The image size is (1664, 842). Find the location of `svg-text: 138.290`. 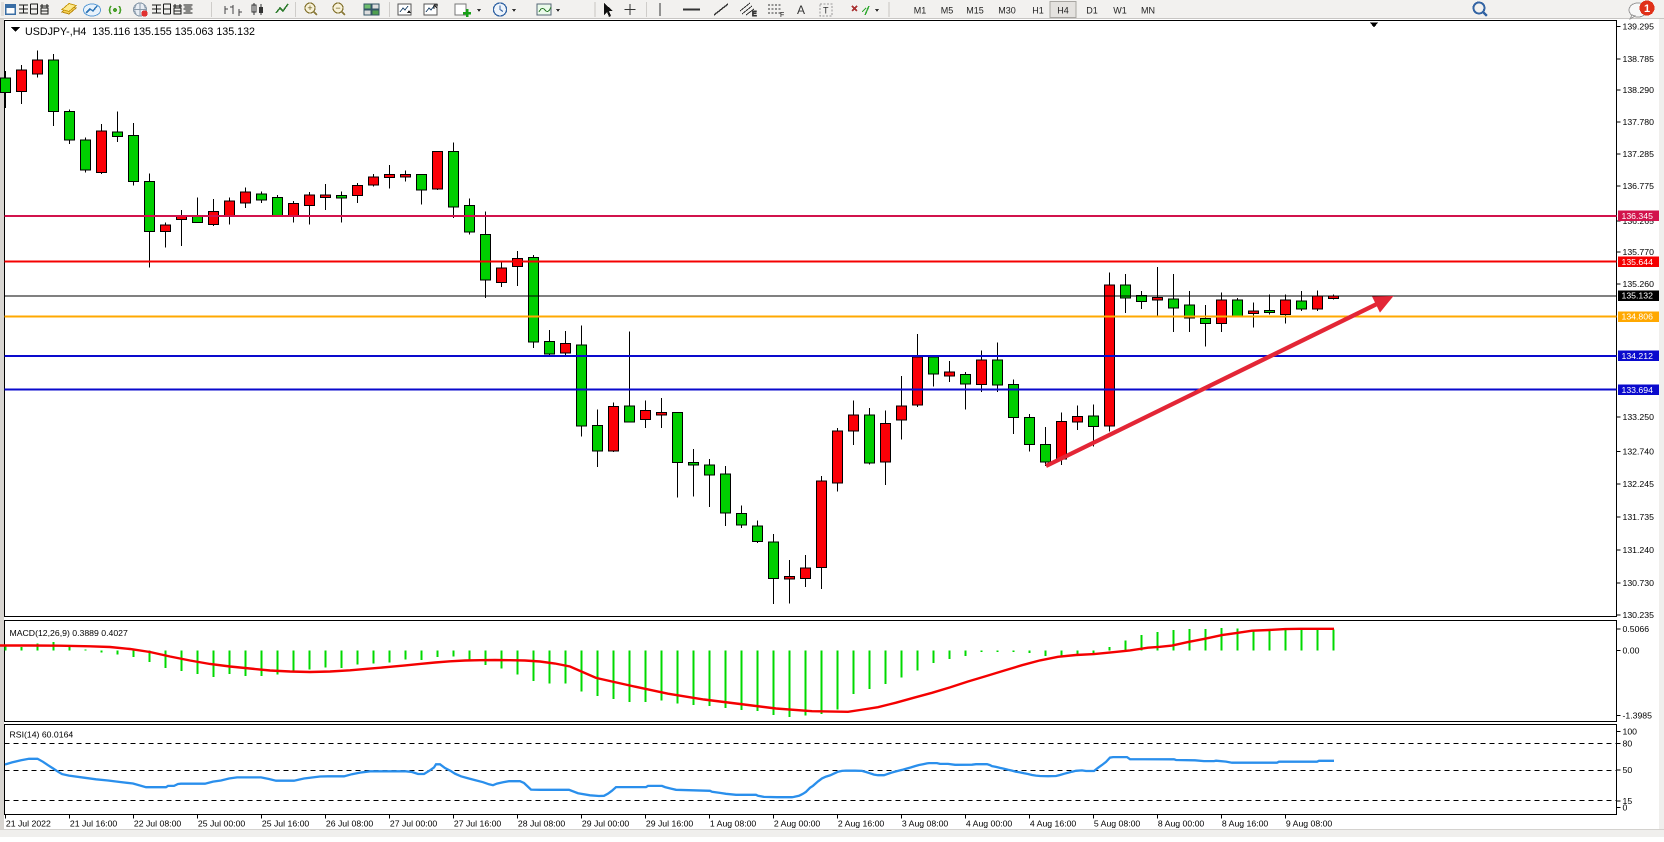

svg-text: 138.290 is located at coordinates (1639, 90).